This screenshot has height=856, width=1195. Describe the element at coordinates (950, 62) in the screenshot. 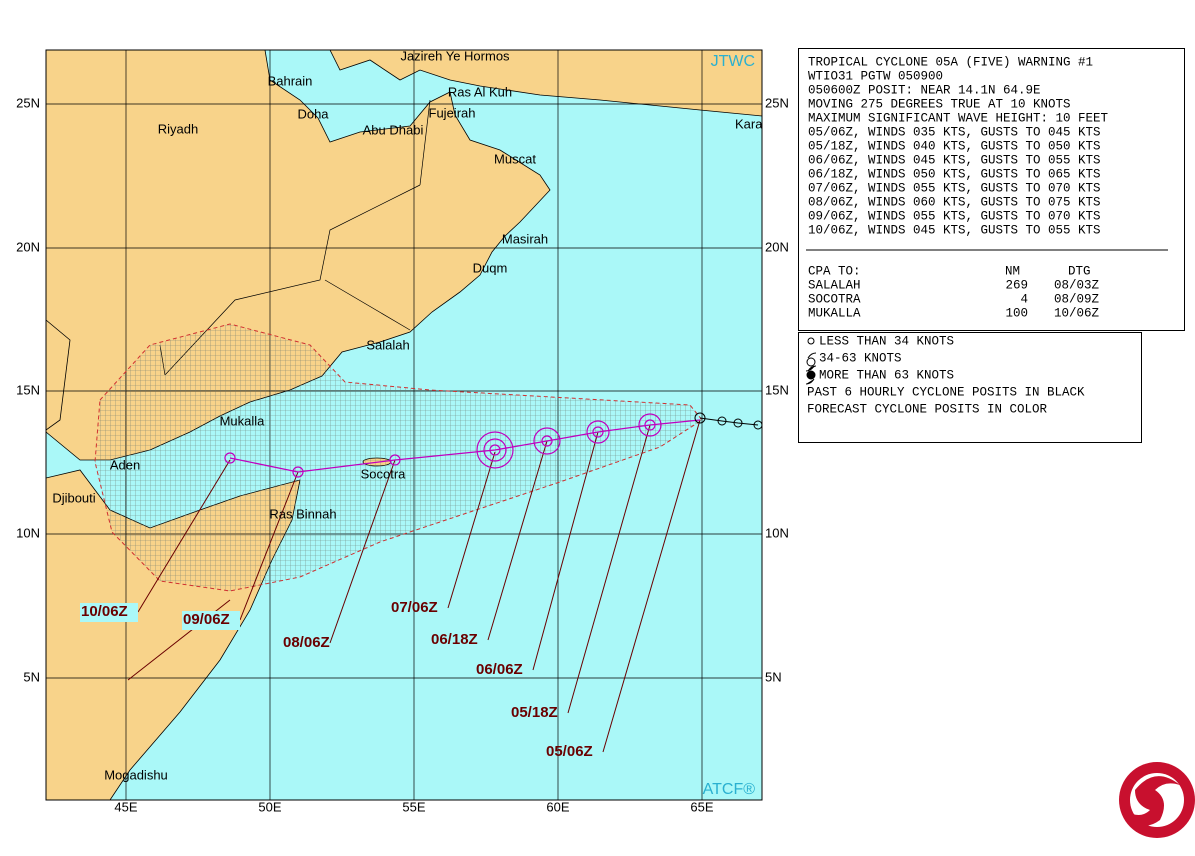

I see `warning-line: TROPICAL CYCLONE 05A (FIVE) WARNING #1` at that location.